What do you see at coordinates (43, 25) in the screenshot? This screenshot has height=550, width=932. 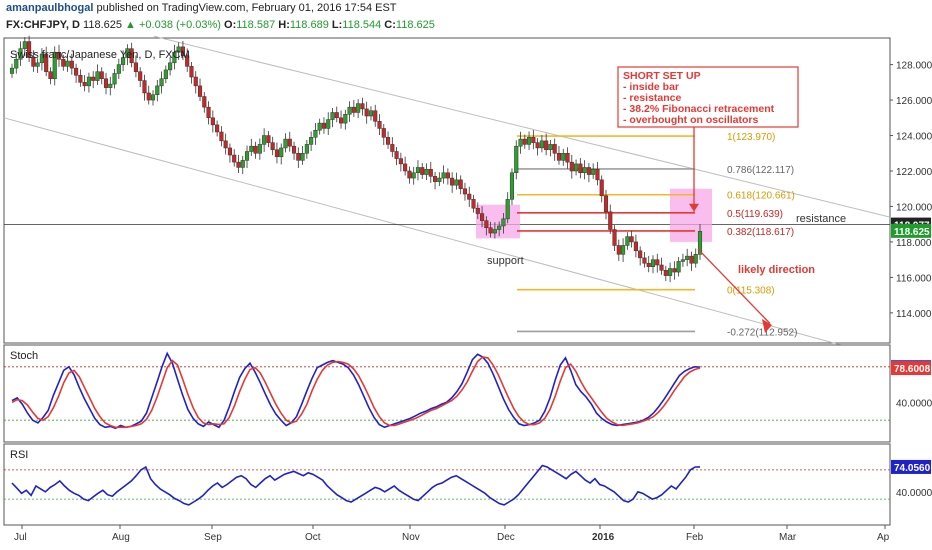 I see `symbol-label: FX:CHFJPY, D` at bounding box center [43, 25].